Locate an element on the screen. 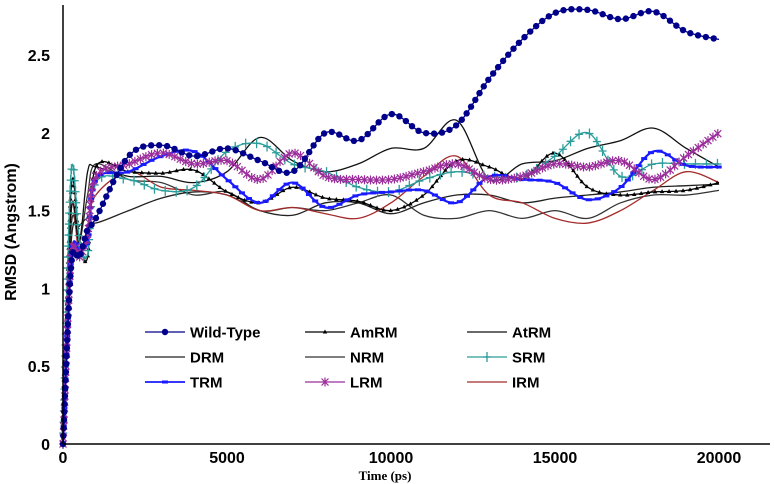 This screenshot has height=484, width=774. y-tick-label: 2.5 is located at coordinates (39, 56).